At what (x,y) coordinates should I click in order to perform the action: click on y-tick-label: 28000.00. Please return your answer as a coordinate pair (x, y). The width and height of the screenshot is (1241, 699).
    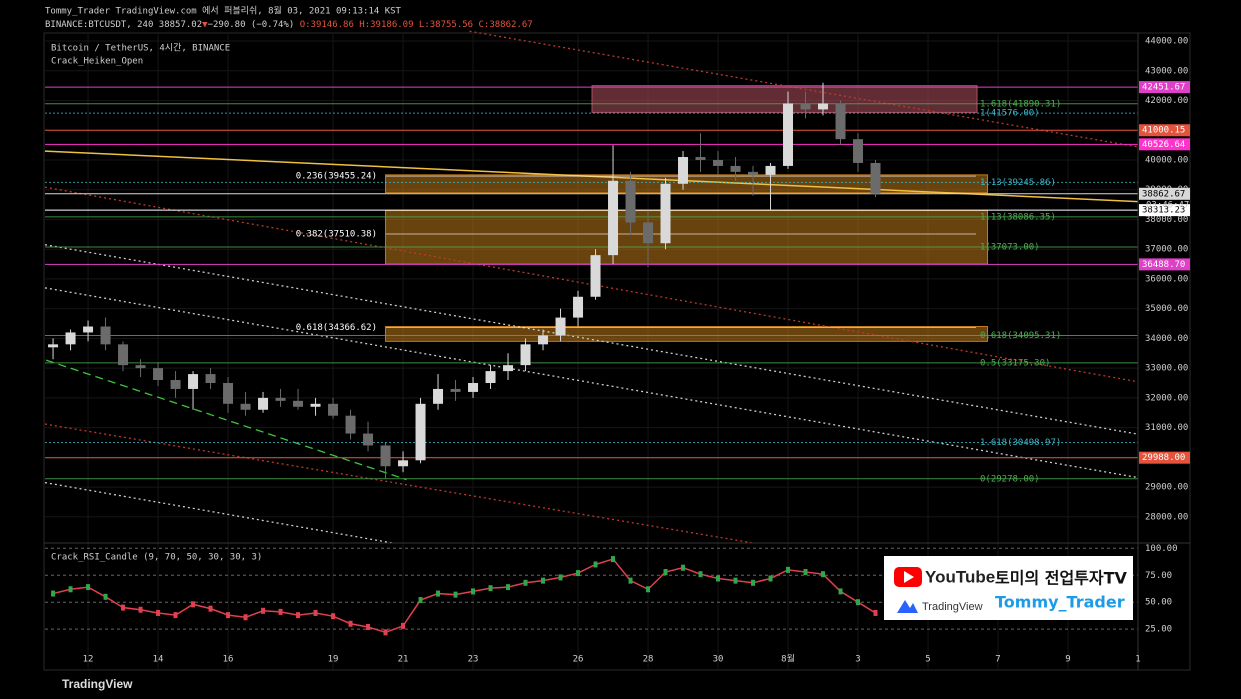
    Looking at the image, I should click on (1166, 517).